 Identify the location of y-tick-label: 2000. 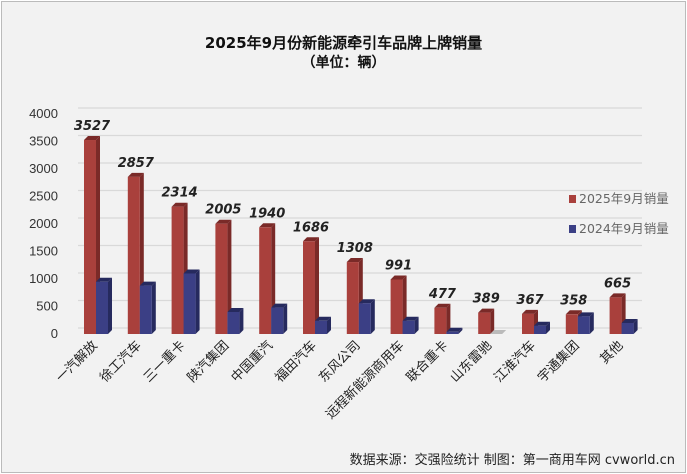
(43, 223).